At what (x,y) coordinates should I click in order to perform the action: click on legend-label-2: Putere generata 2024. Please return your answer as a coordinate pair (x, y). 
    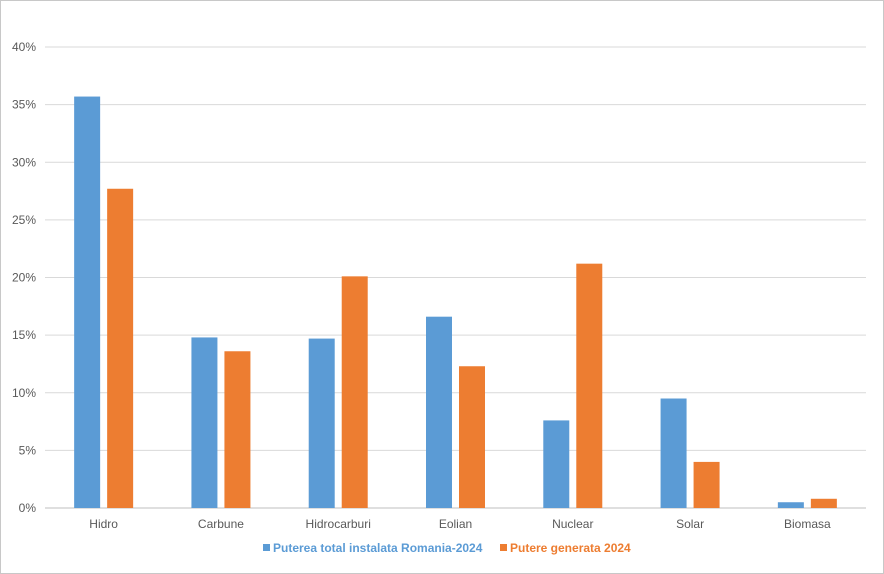
    Looking at the image, I should click on (570, 548).